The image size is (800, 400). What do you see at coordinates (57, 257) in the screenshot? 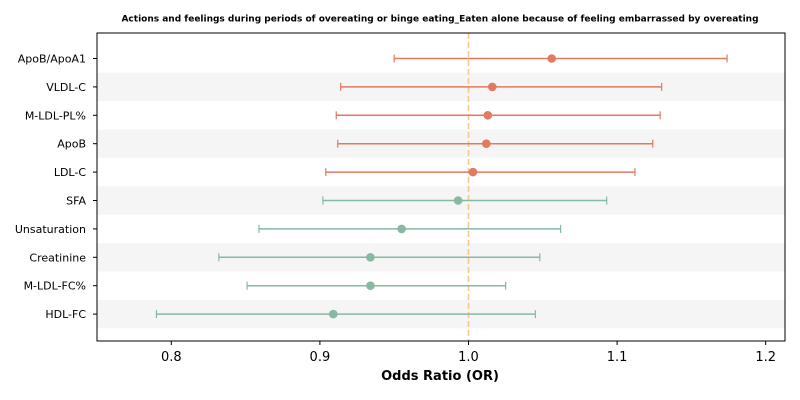
I see `y-tick-label-creatinine: Creatinine` at bounding box center [57, 257].